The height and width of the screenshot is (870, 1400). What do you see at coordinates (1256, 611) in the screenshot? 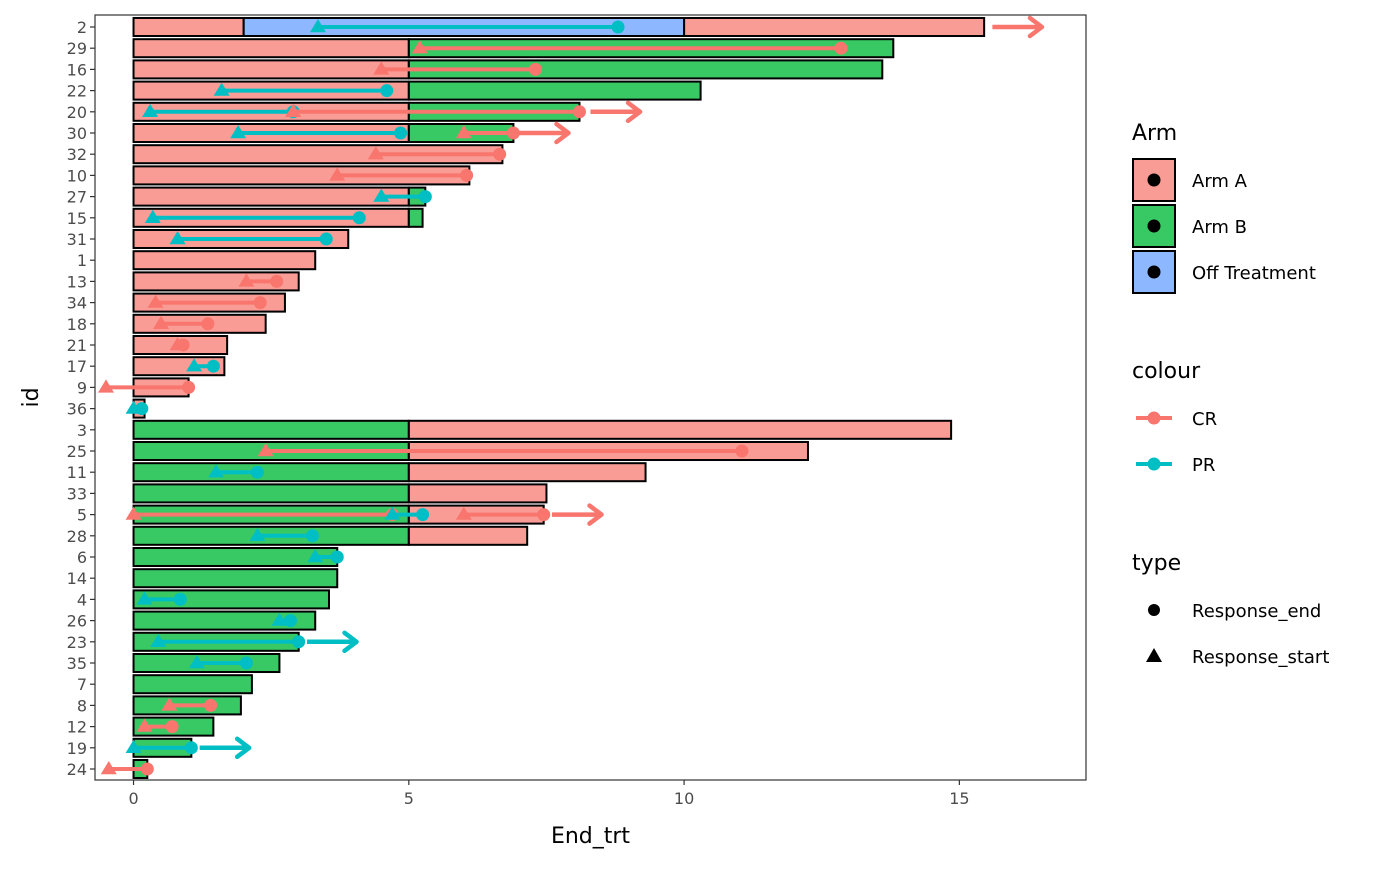
I see `legend-type-label: Response_end` at bounding box center [1256, 611].